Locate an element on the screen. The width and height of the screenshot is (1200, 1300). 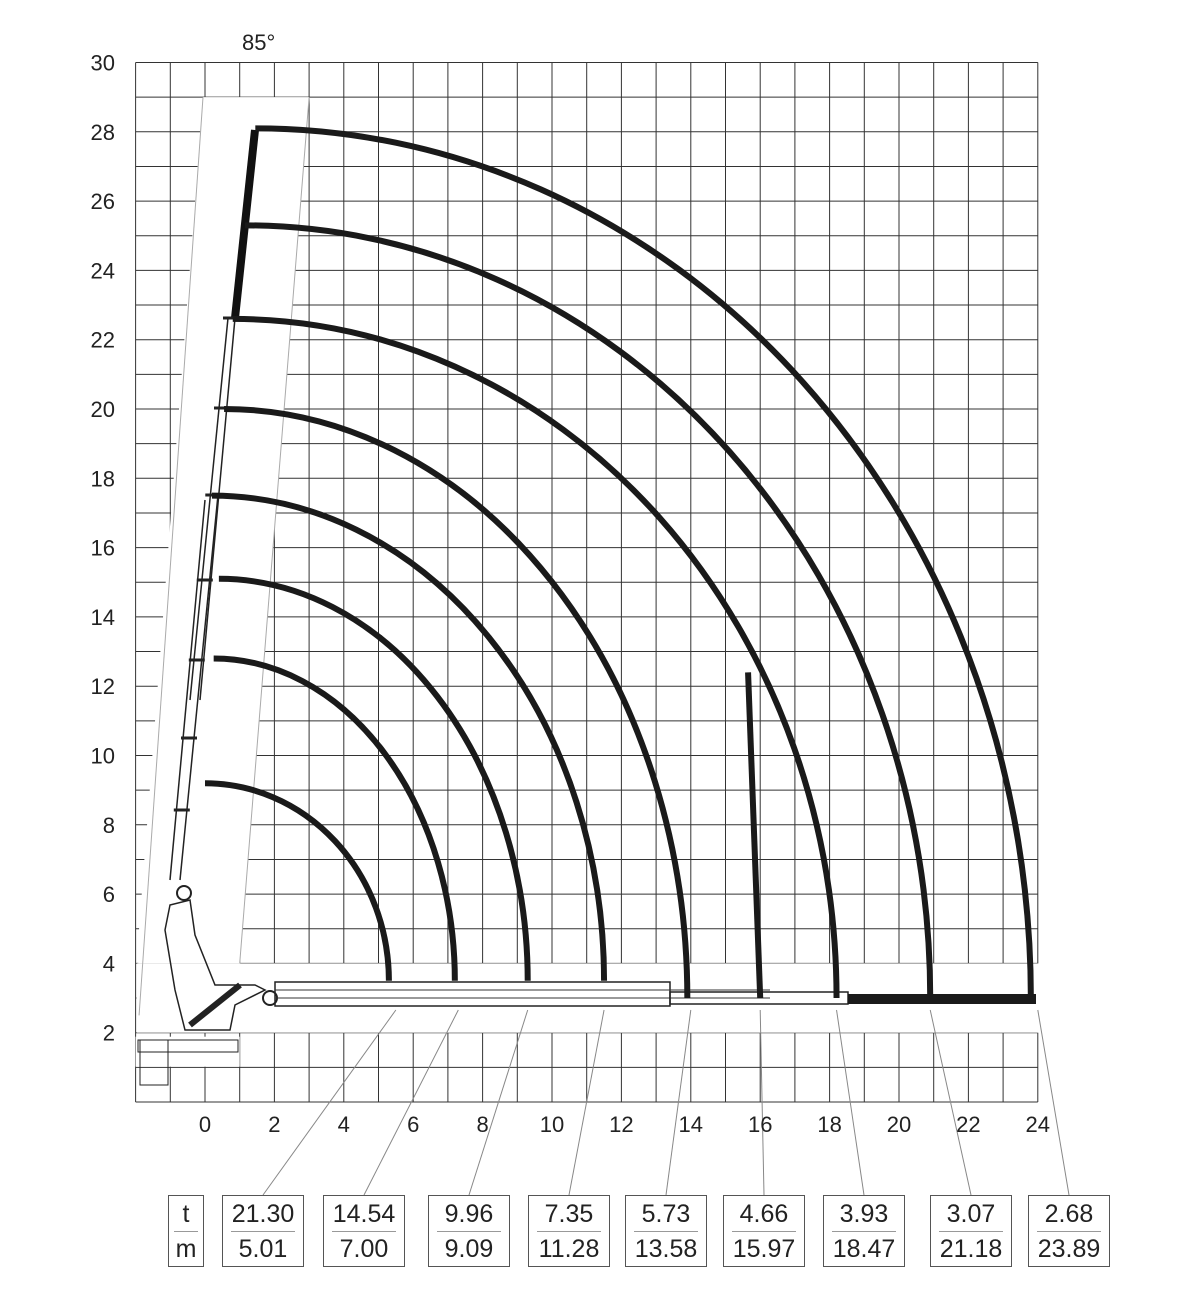
y-tick-label: 16 is located at coordinates (103, 548).